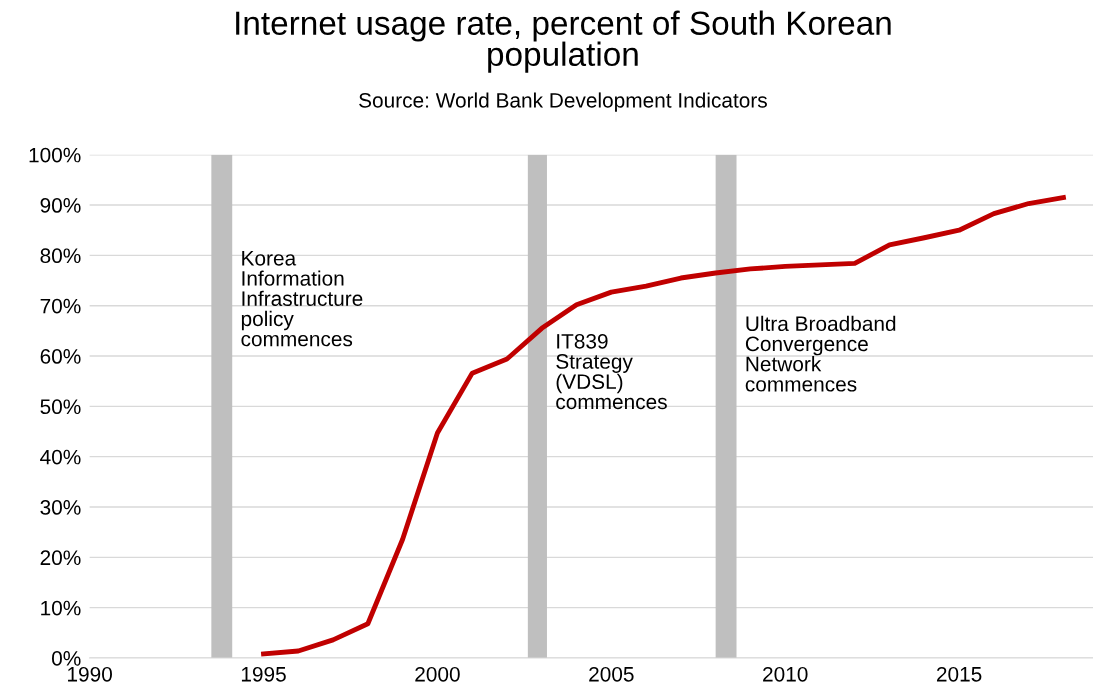 The height and width of the screenshot is (700, 1093). What do you see at coordinates (611, 674) in the screenshot?
I see `x-tick-label: 2005` at bounding box center [611, 674].